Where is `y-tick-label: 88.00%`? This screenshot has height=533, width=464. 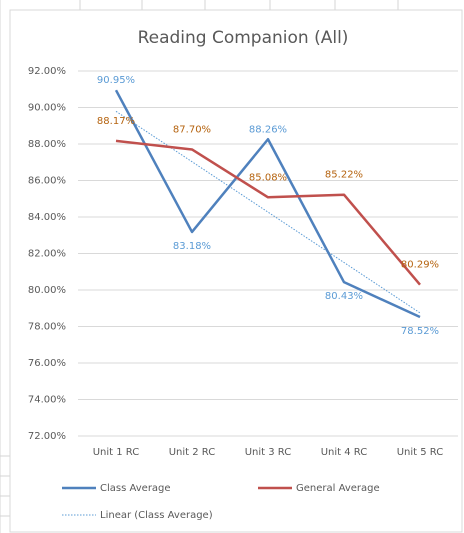
y-tick-label: 88.00% is located at coordinates (47, 144).